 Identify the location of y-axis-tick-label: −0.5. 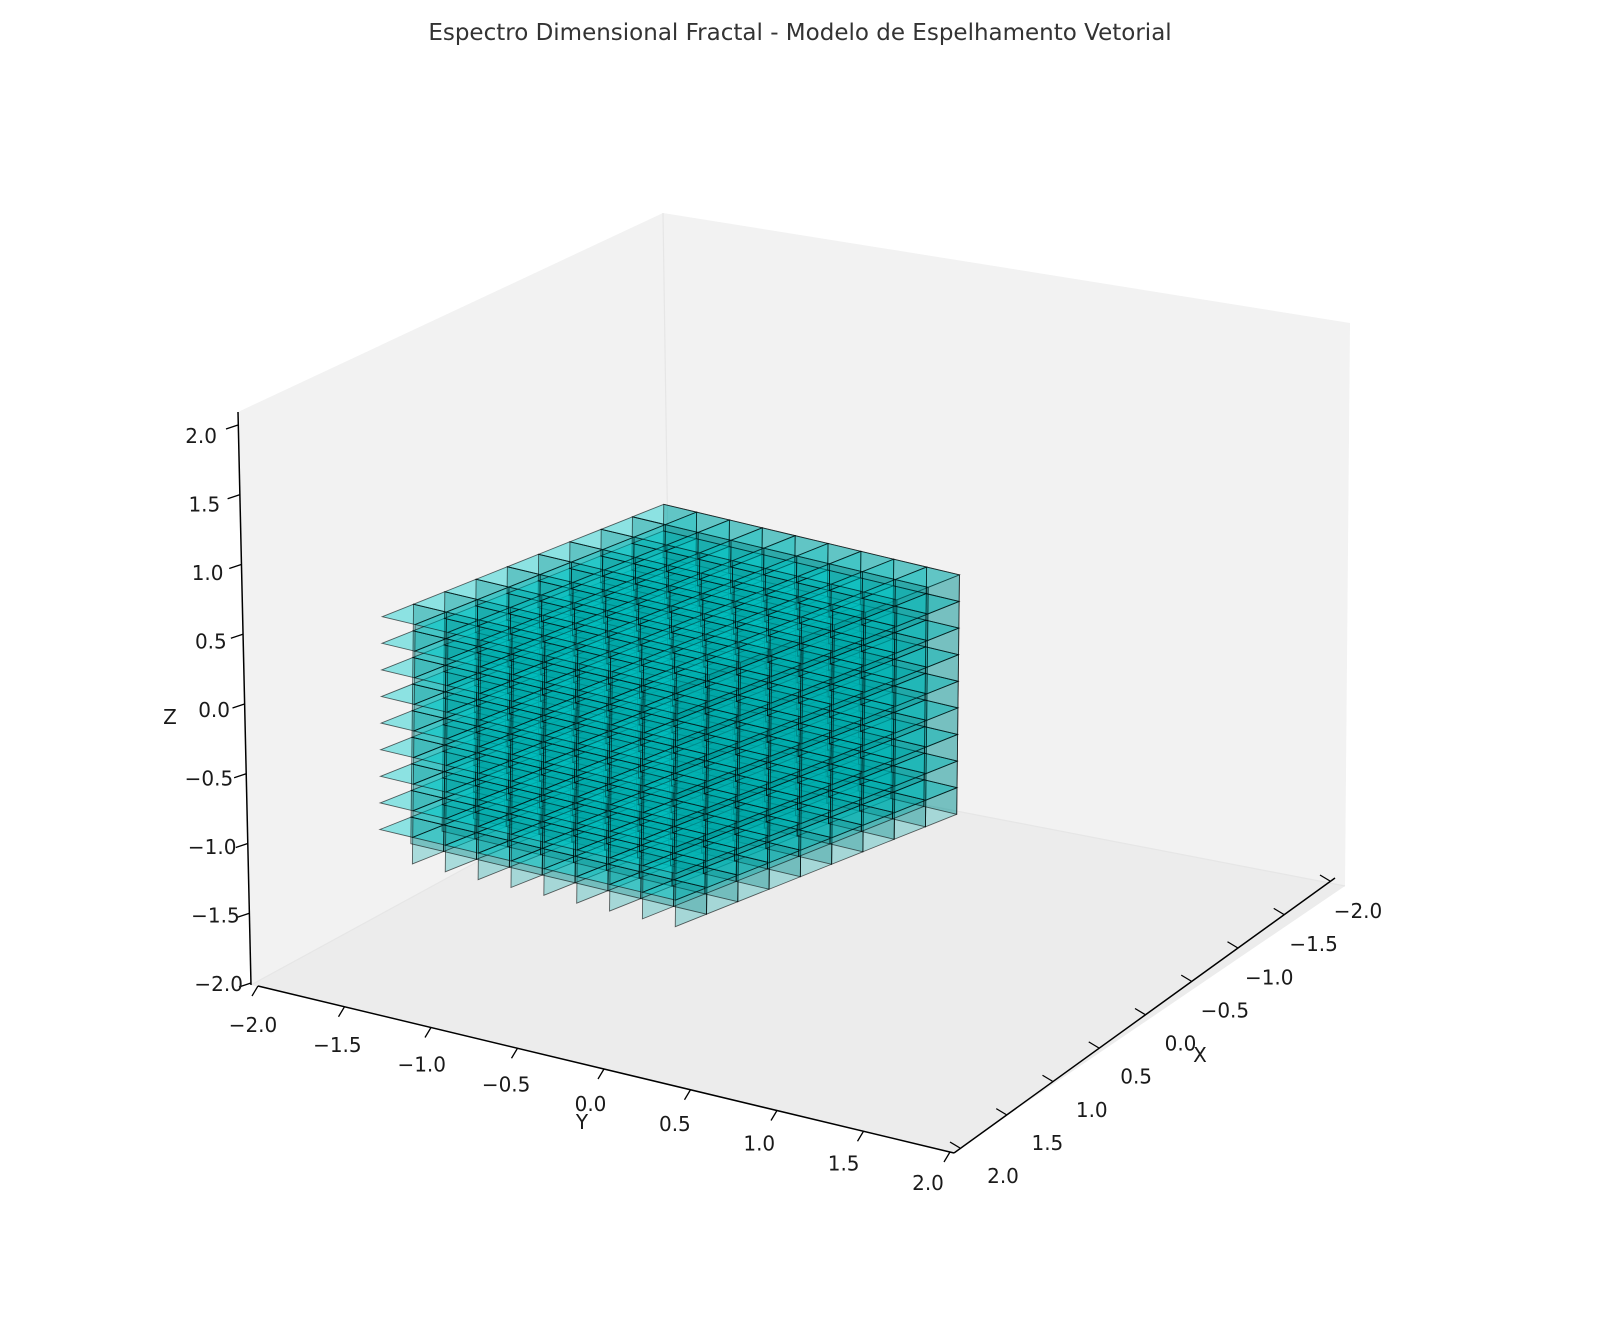
(506, 1084).